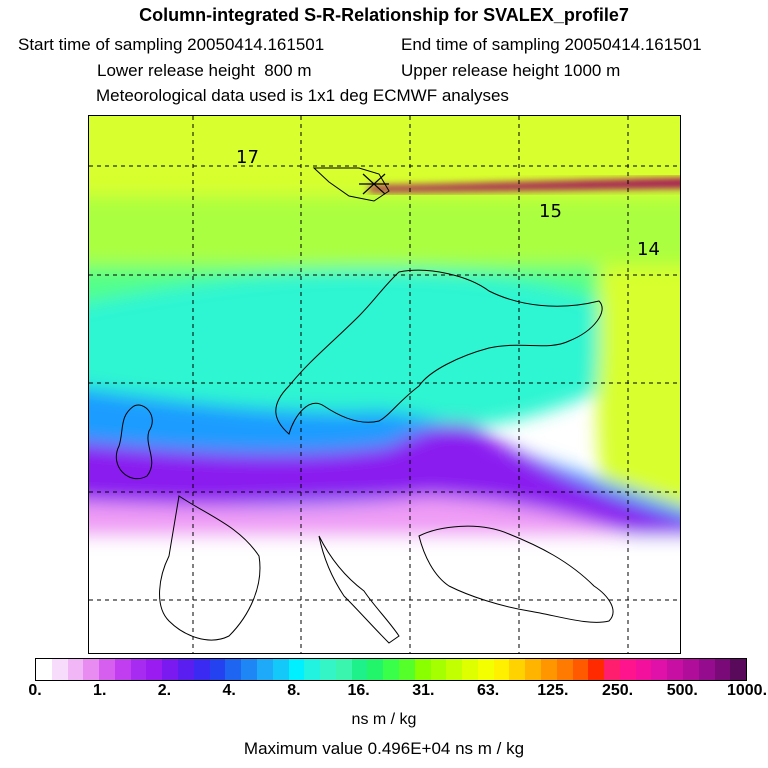 This screenshot has width=768, height=768. What do you see at coordinates (374, 184) in the screenshot?
I see `release-point-marker` at bounding box center [374, 184].